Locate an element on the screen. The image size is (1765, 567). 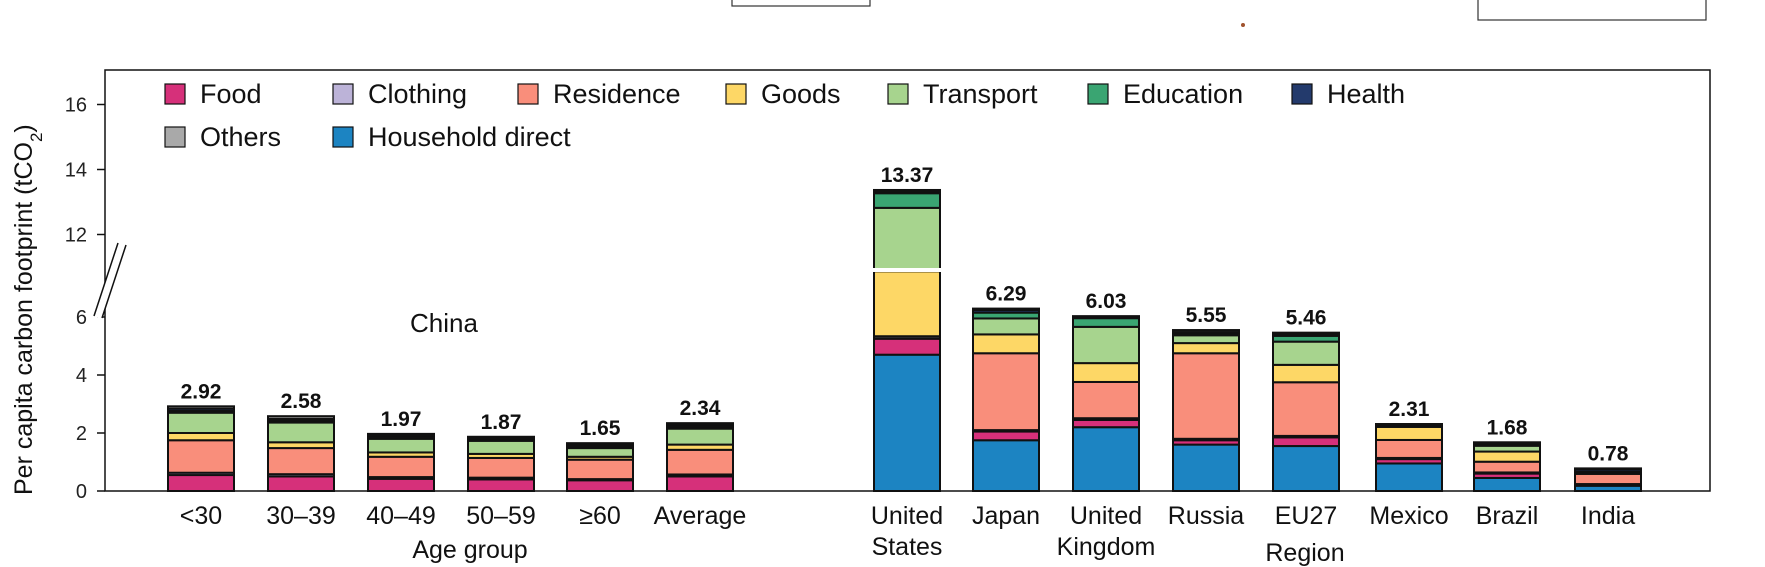
x-label-part: Kingdom is located at coordinates (1106, 547).